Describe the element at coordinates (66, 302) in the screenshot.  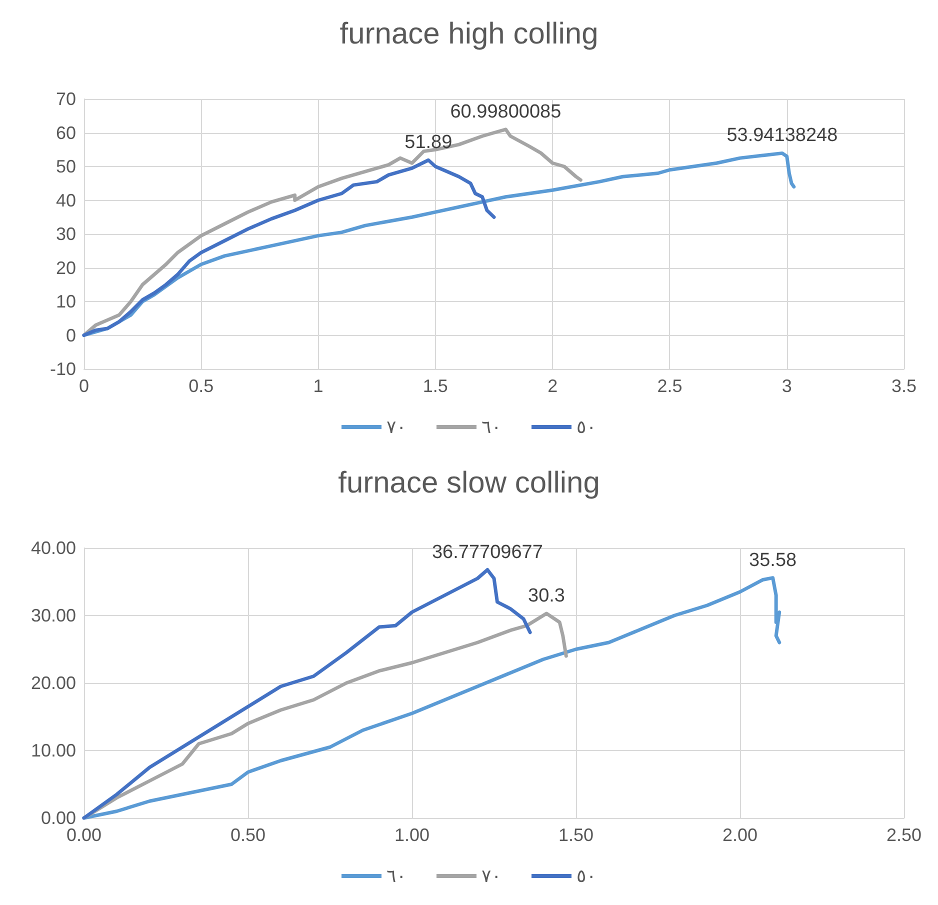
I see `y-tick-label: 10` at that location.